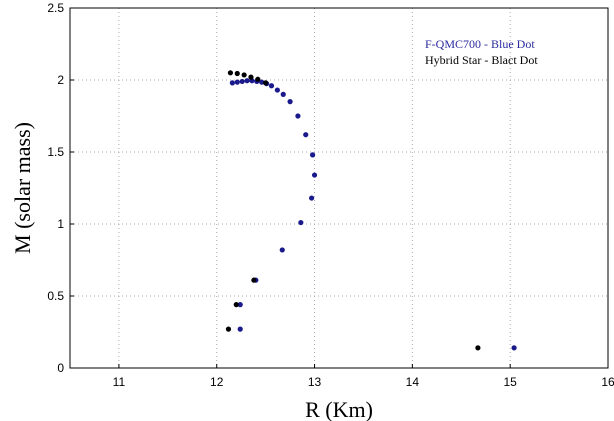  I want to click on y-tick-label: 0.5, so click(55, 296).